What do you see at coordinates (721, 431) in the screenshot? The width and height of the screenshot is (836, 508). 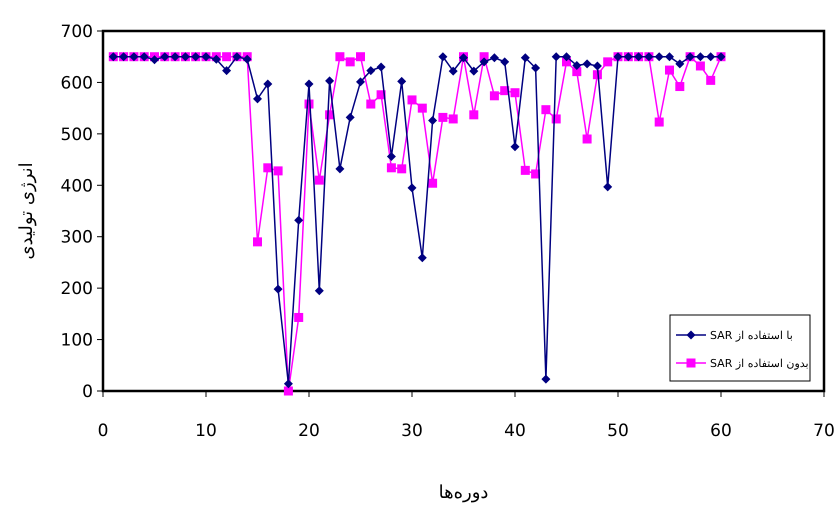 I see `x-tick-label: 60` at bounding box center [721, 431].